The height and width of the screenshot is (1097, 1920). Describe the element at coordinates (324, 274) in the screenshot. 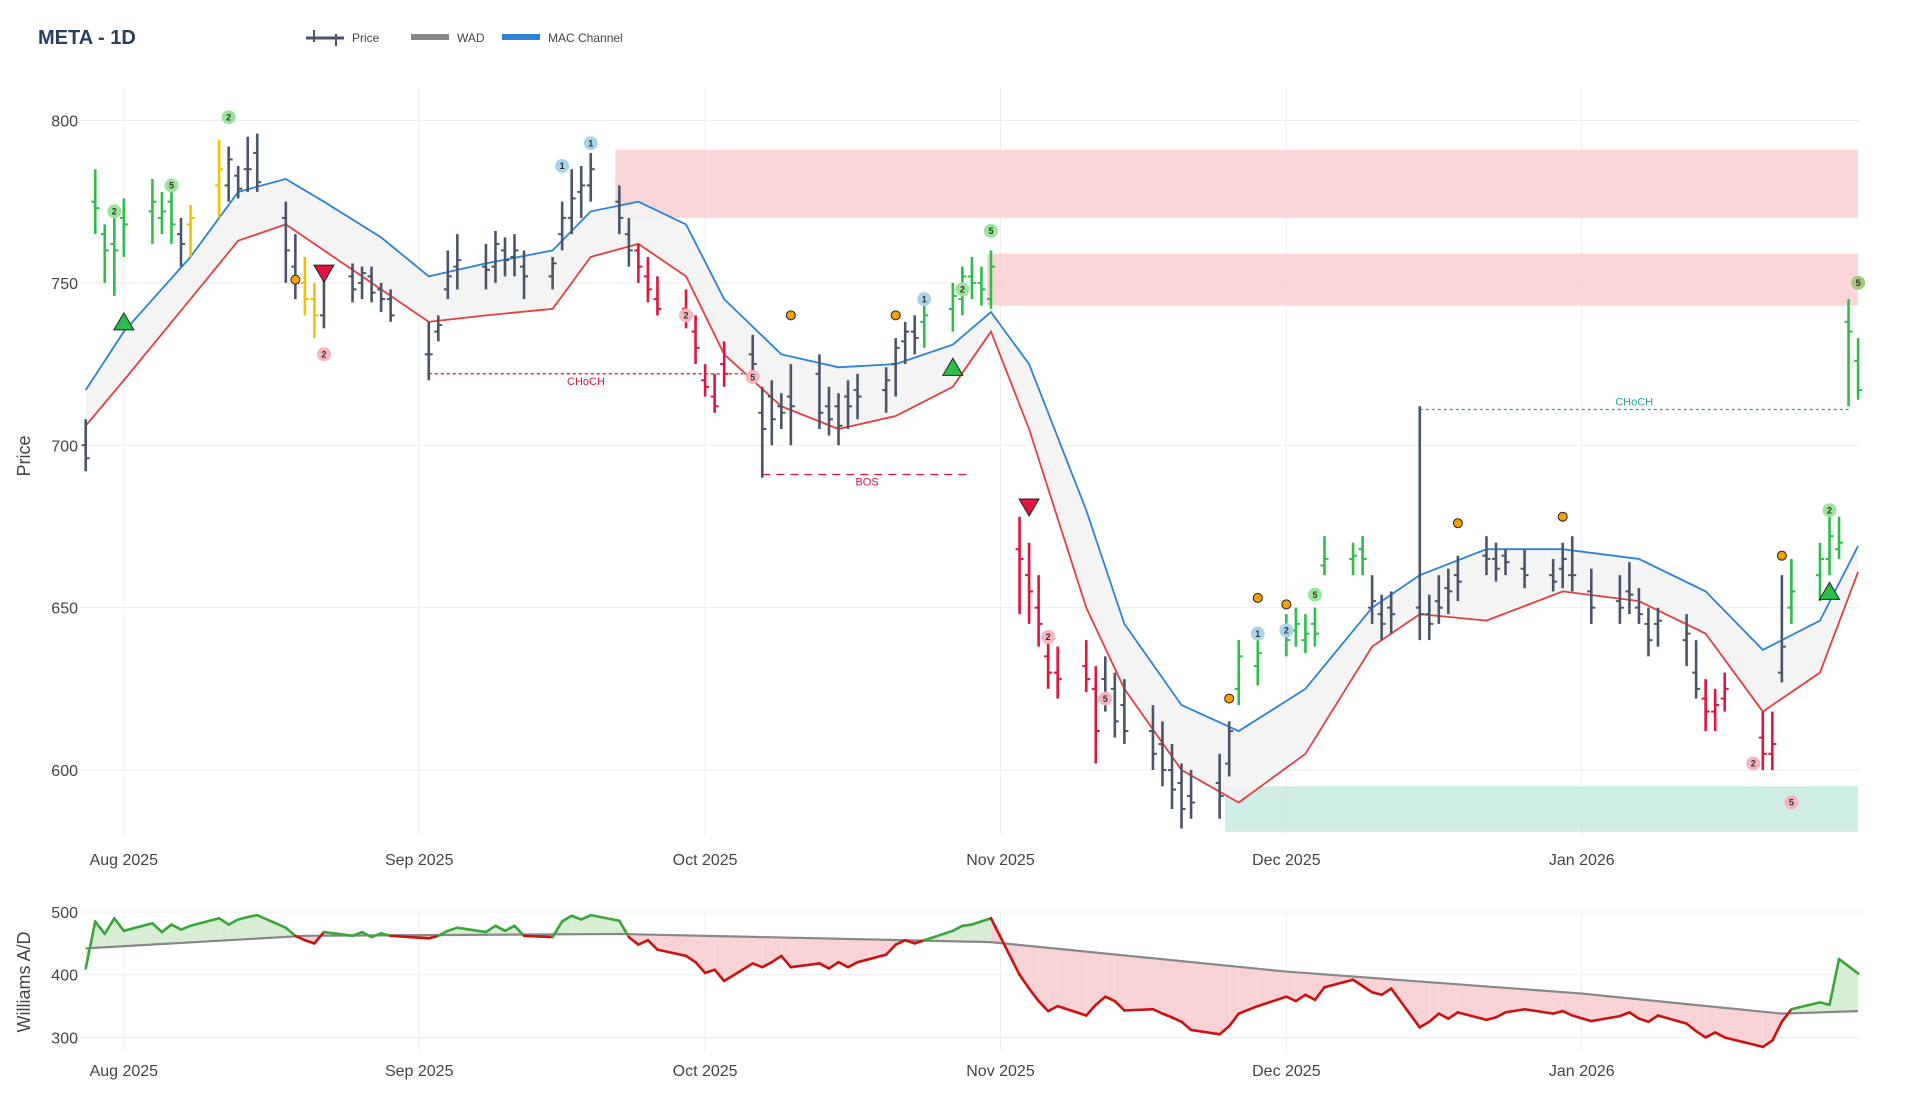

I see `signal-triangle-down` at that location.